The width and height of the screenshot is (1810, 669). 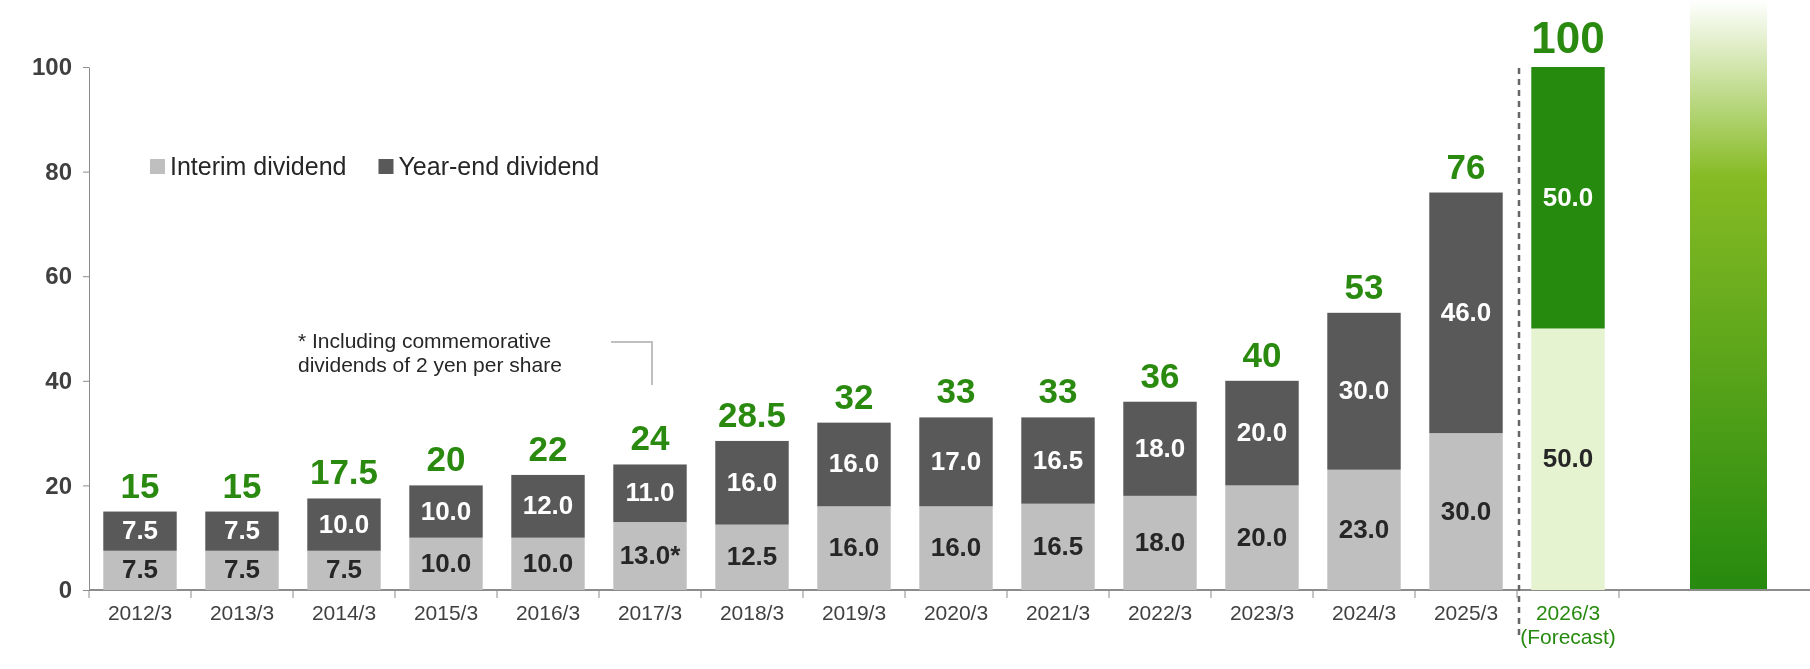 What do you see at coordinates (548, 612) in the screenshot?
I see `x-tick-label: 2016/3` at bounding box center [548, 612].